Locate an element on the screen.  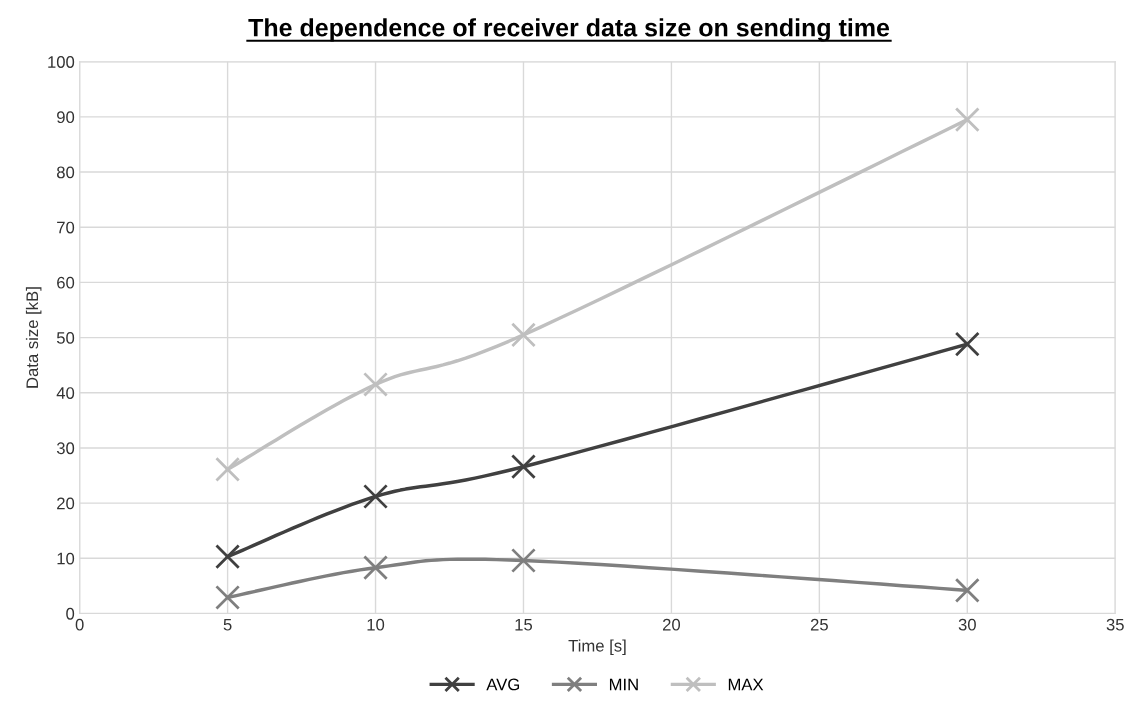
y-tick-label: 80 is located at coordinates (65, 172).